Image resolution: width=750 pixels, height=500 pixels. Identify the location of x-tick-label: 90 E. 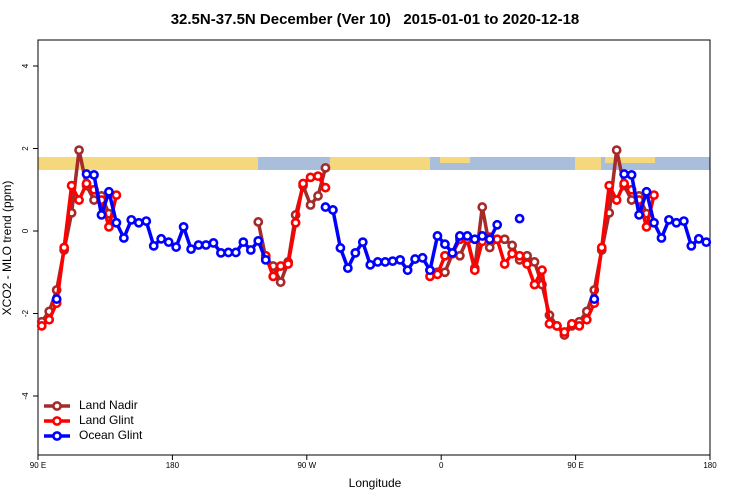
(575, 465).